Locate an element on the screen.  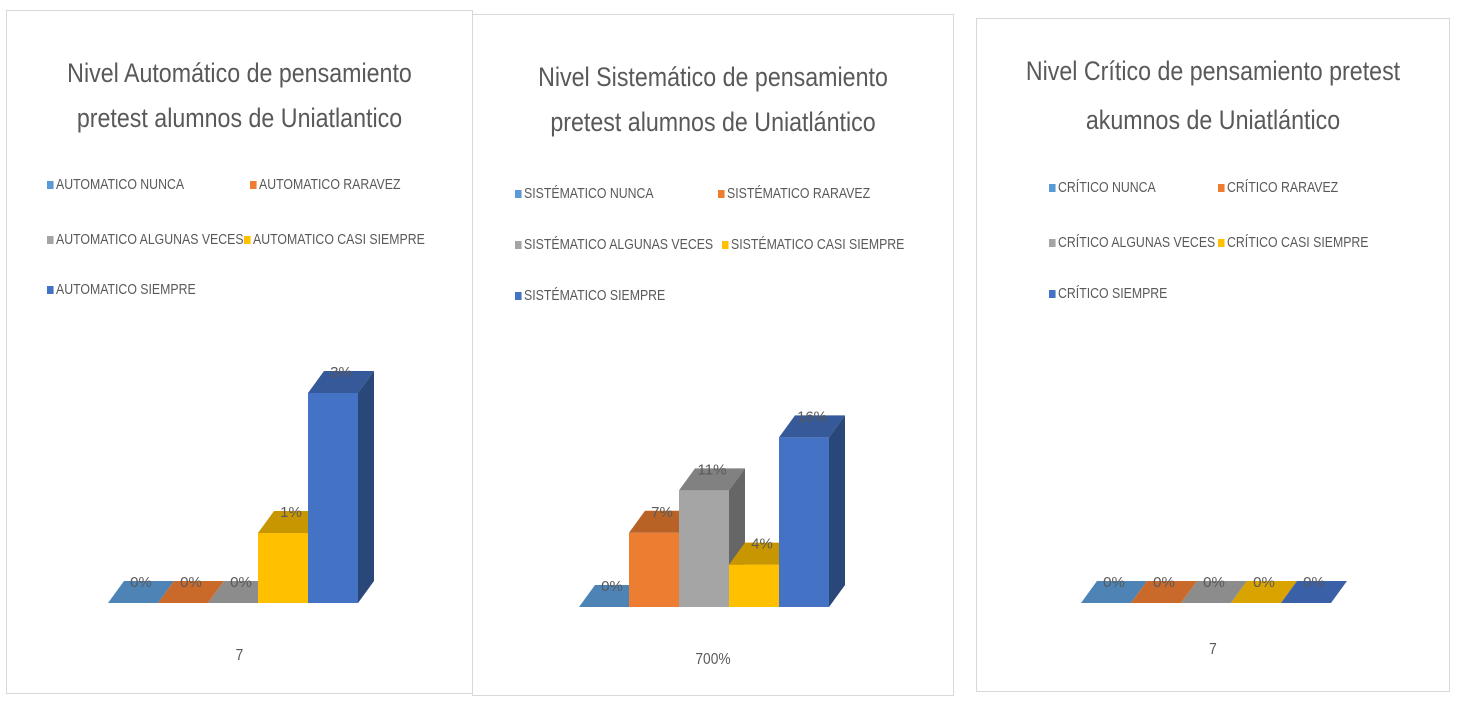
legend-label: CRÍTICO ALGUNAS VECES is located at coordinates (1137, 242).